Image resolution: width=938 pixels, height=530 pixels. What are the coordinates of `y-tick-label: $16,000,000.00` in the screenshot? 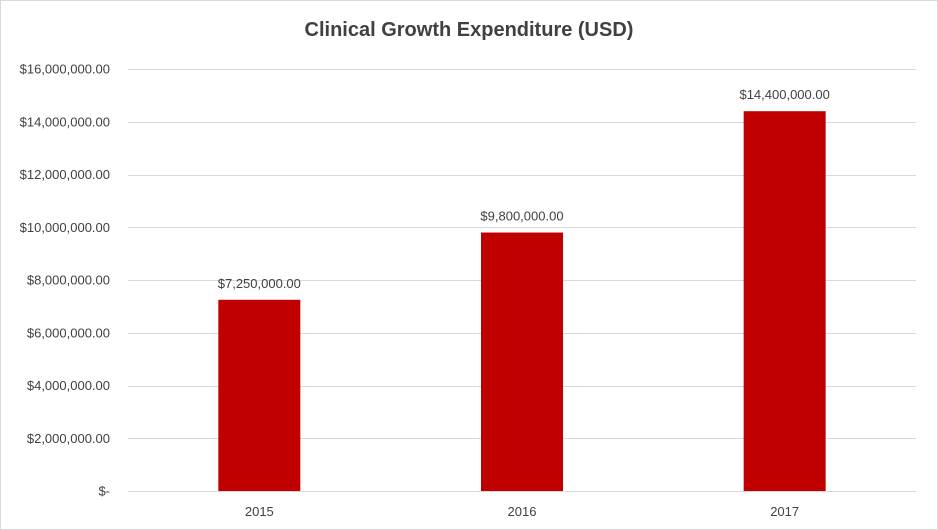 It's located at (65, 69).